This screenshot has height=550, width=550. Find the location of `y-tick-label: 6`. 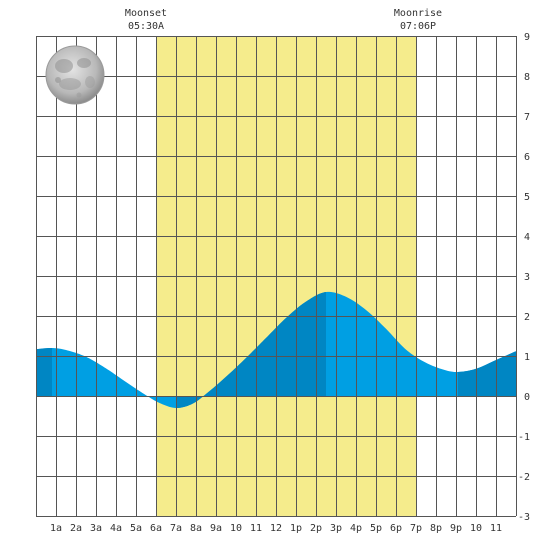

y-tick-label: 6 is located at coordinates (527, 157).